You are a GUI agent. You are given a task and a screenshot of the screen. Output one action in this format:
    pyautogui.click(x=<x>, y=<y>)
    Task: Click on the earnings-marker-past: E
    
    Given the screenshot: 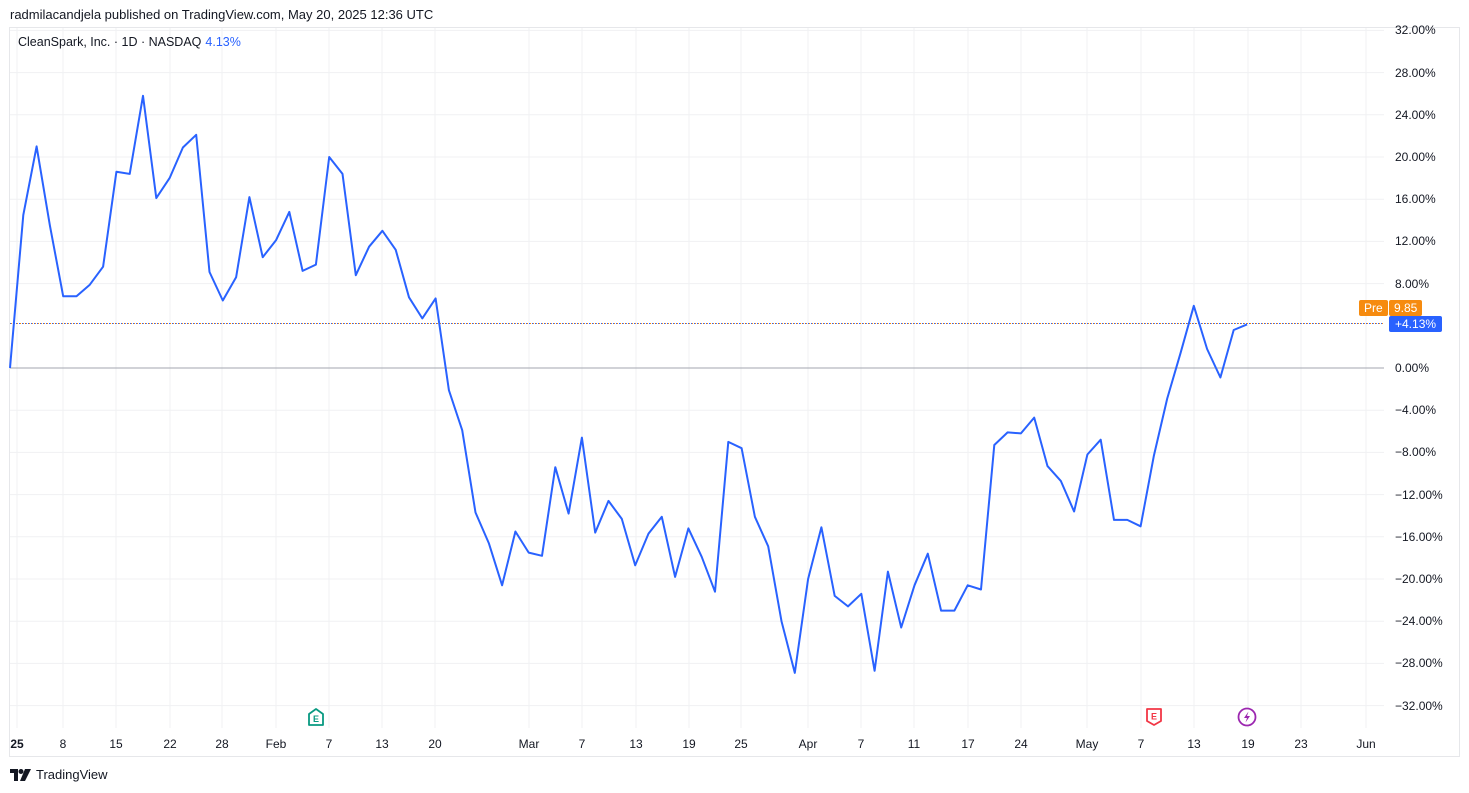 What is the action you would take?
    pyautogui.click(x=316, y=717)
    